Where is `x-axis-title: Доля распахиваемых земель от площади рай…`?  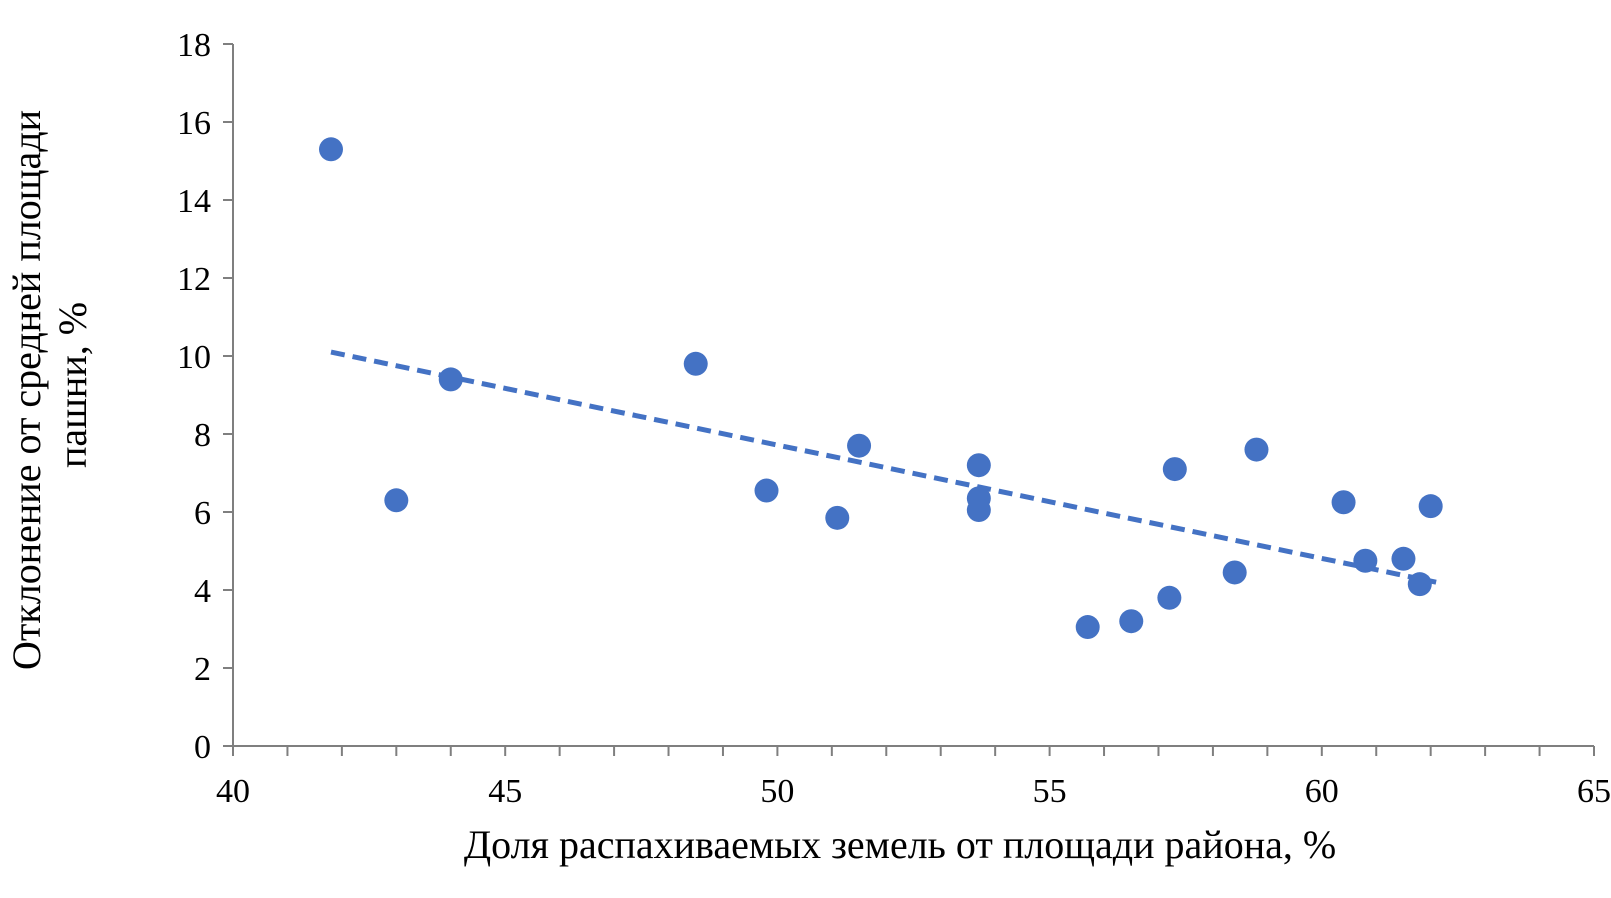 x-axis-title: Доля распахиваемых земель от площади рай… is located at coordinates (900, 844).